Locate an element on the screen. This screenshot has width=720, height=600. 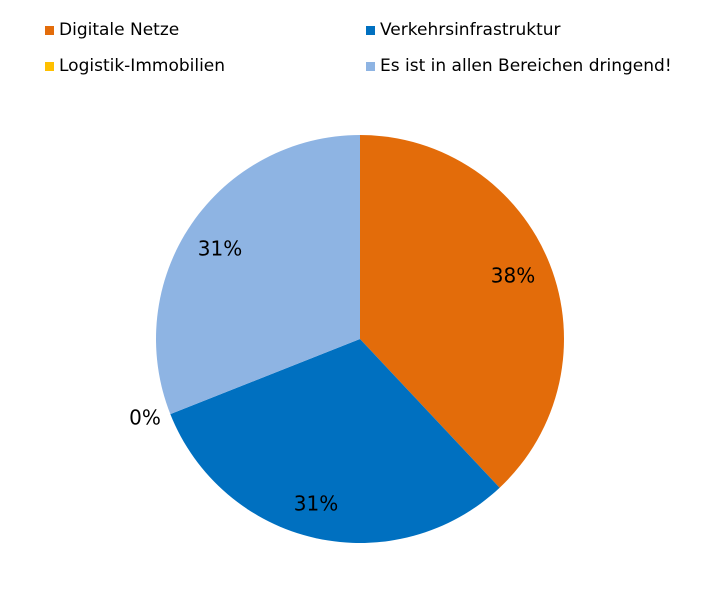
data-label-digitale-netze: 38% is located at coordinates (513, 276).